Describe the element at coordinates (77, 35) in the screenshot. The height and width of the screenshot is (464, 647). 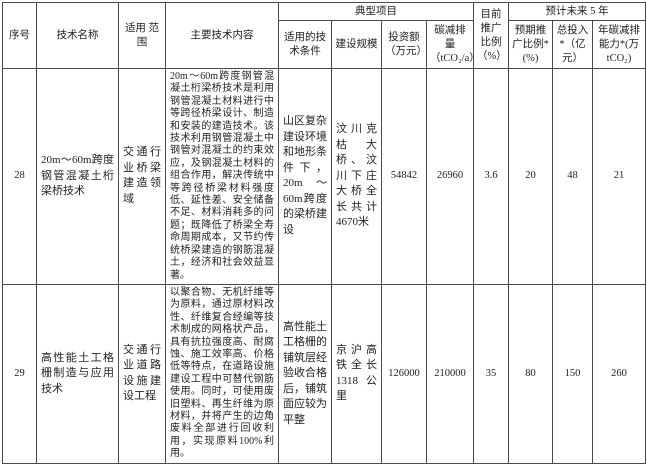
I see `header-tech-name: 技术名称` at that location.